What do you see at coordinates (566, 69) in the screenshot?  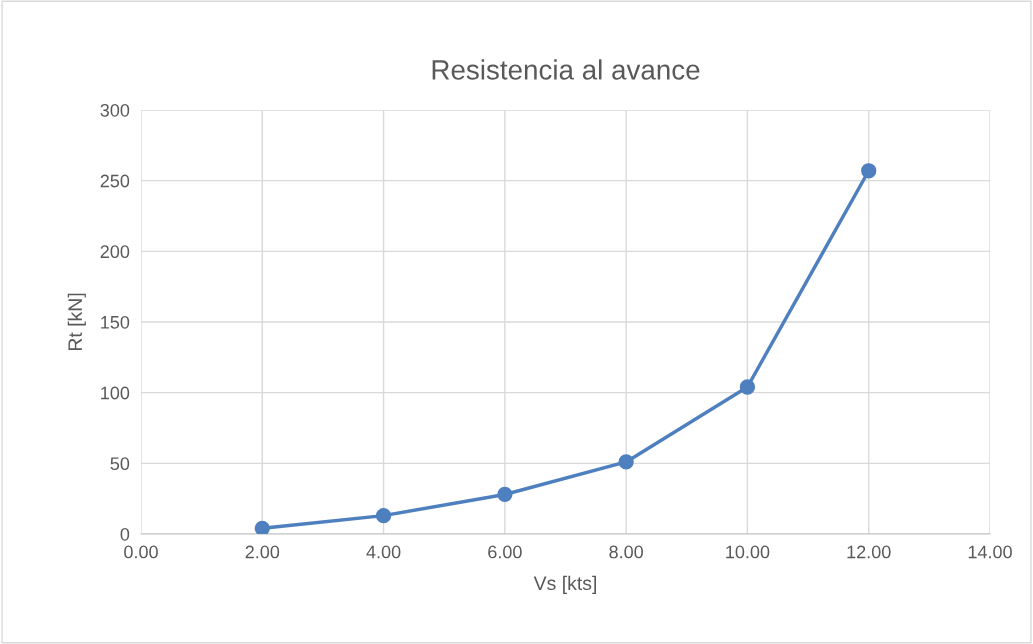 I see `chart-title: Resistencia al avance` at bounding box center [566, 69].